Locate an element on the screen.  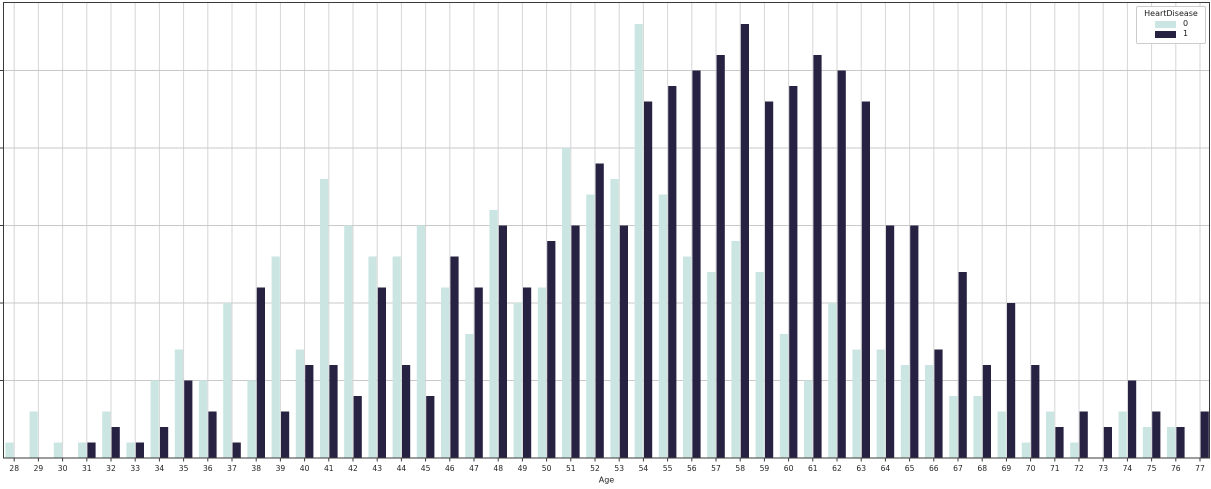
x-tick-label-60: 60 is located at coordinates (789, 468).